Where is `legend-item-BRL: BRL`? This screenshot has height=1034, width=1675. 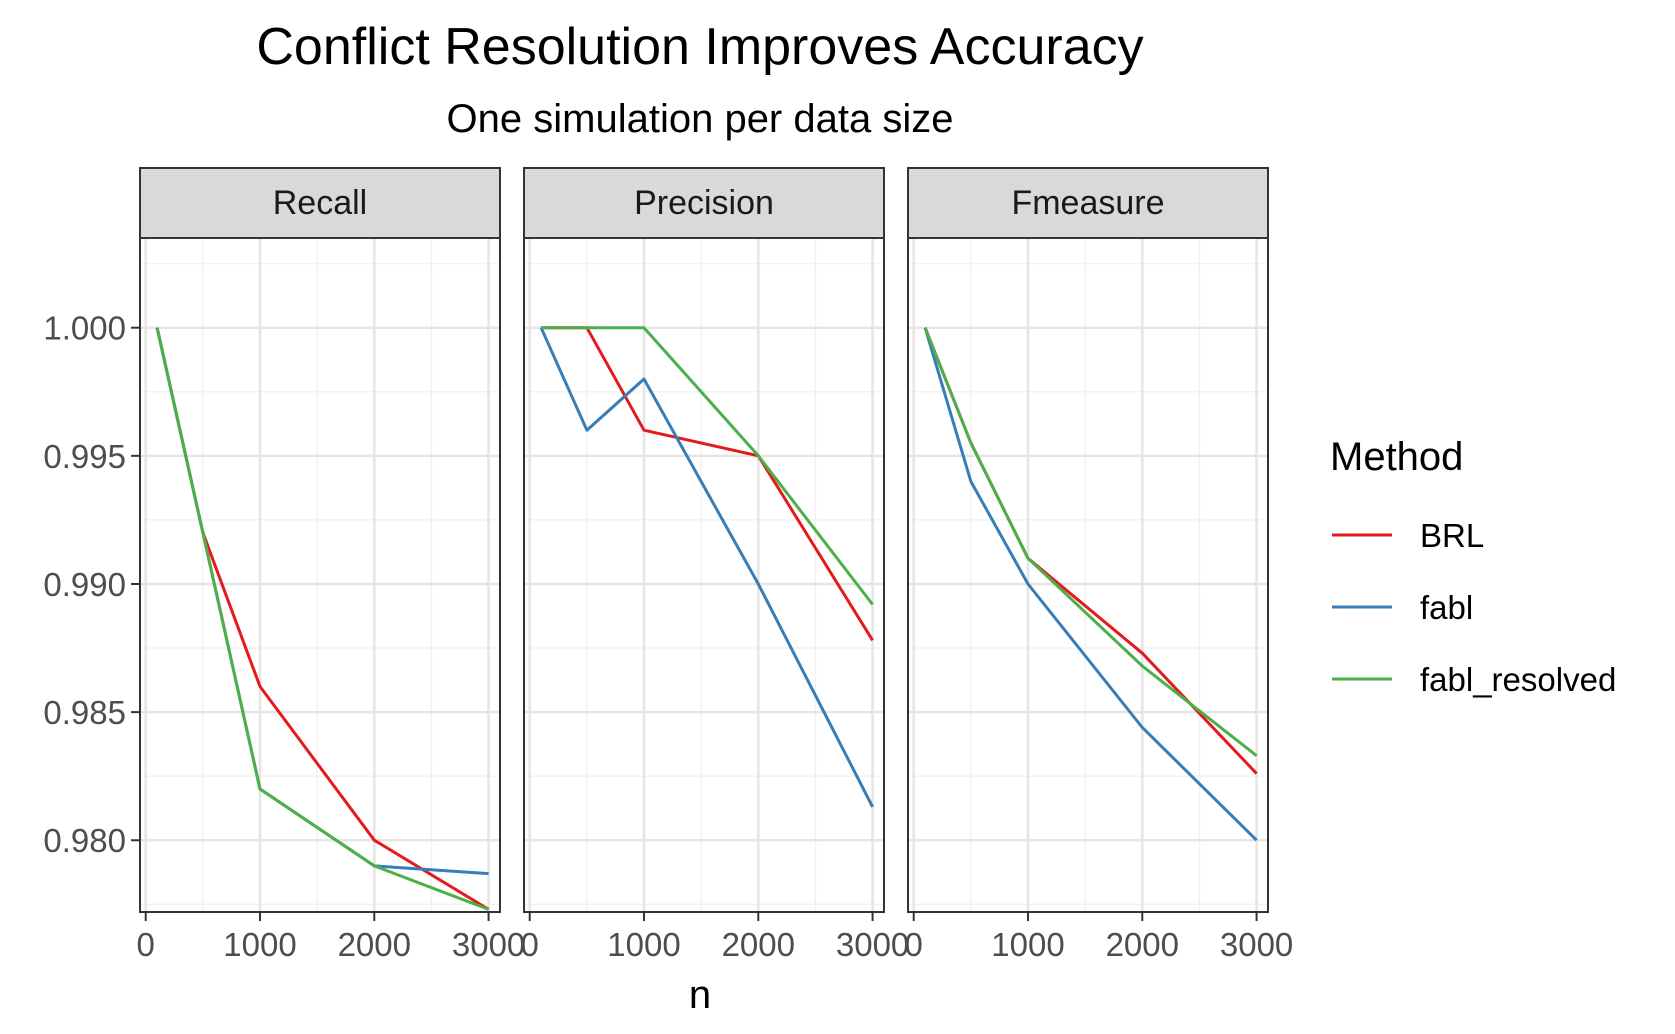
legend-item-BRL: BRL is located at coordinates (1408, 535).